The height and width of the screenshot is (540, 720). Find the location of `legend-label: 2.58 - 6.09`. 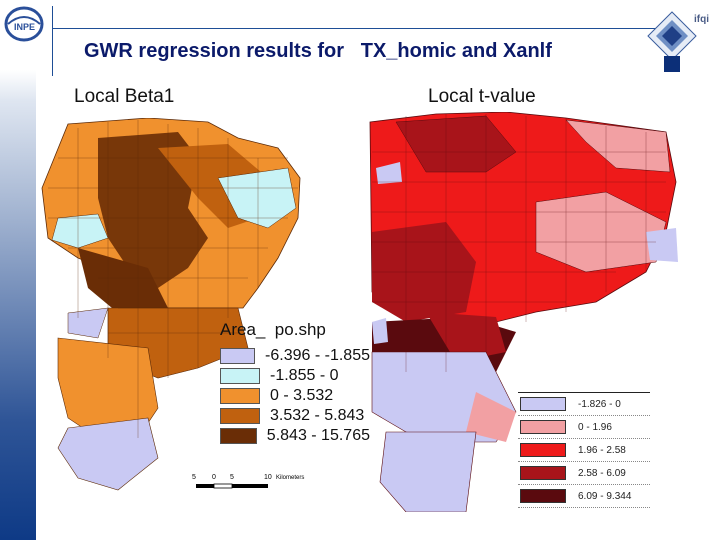

legend-label: 2.58 - 6.09 is located at coordinates (602, 473).